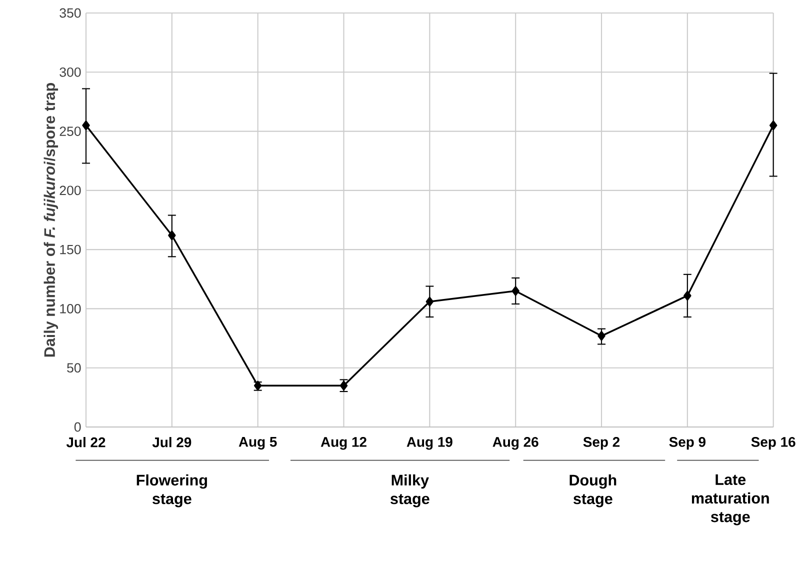  Describe the element at coordinates (70, 191) in the screenshot. I see `y-tick-label: 200` at that location.